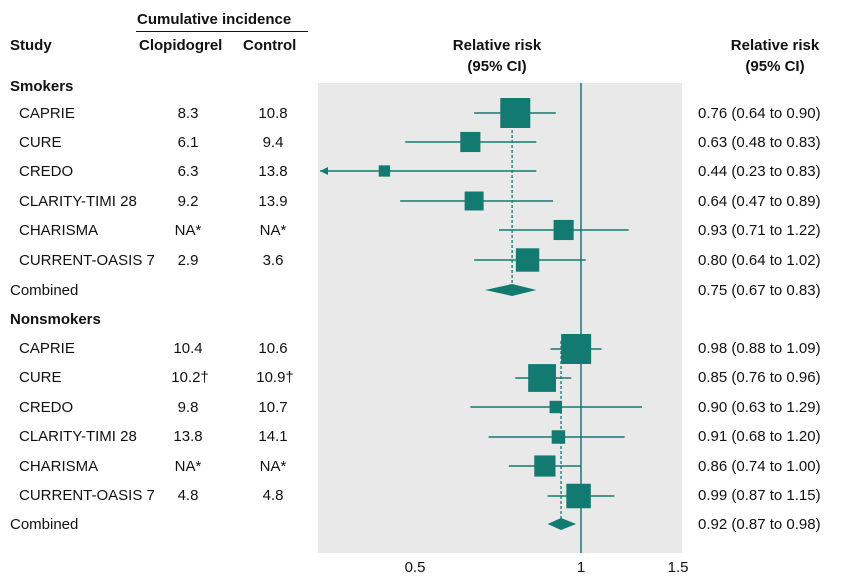  I want to click on combined-rr-text: 0.75 (0.67 to 0.83), so click(759, 290).